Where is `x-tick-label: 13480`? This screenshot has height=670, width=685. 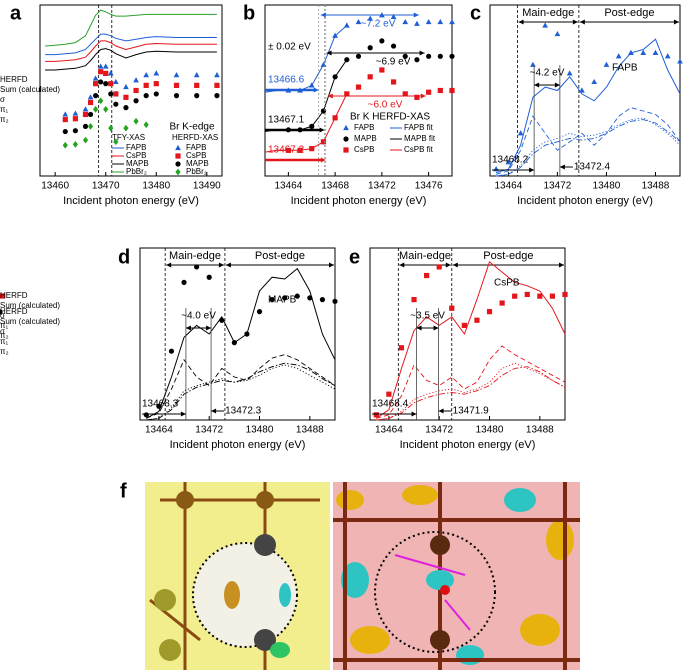 x-tick-label: 13480 is located at coordinates (156, 186).